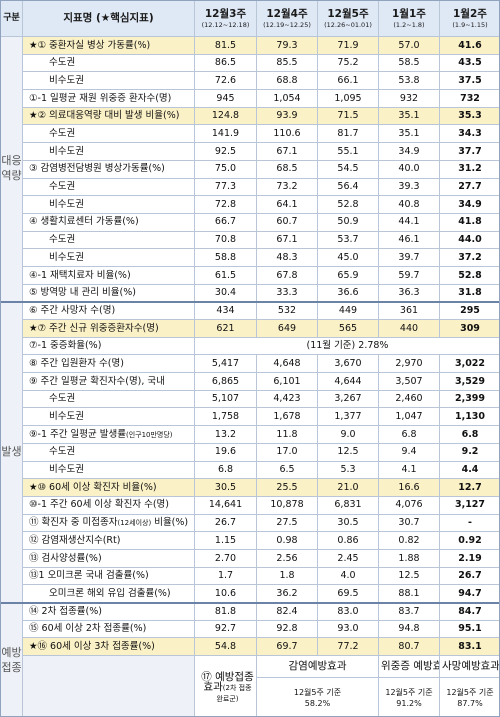 This screenshot has height=717, width=500. Describe the element at coordinates (108, 647) in the screenshot. I see `indicator-name: ★⑯ 60세 이상 3차 접종률(%)` at that location.